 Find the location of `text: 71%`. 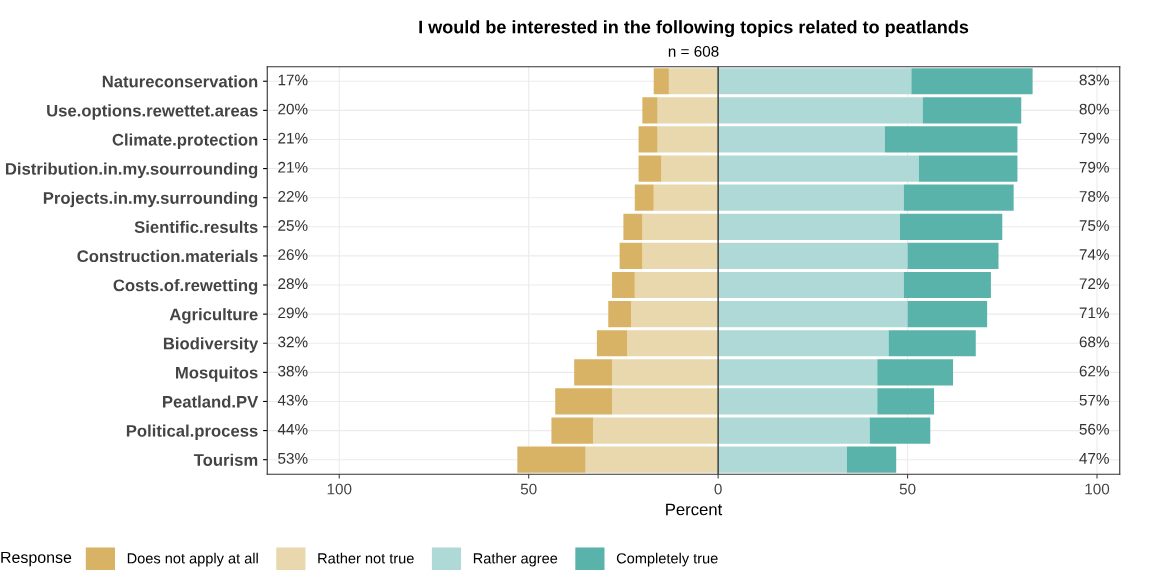

text: 71% is located at coordinates (1094, 313).